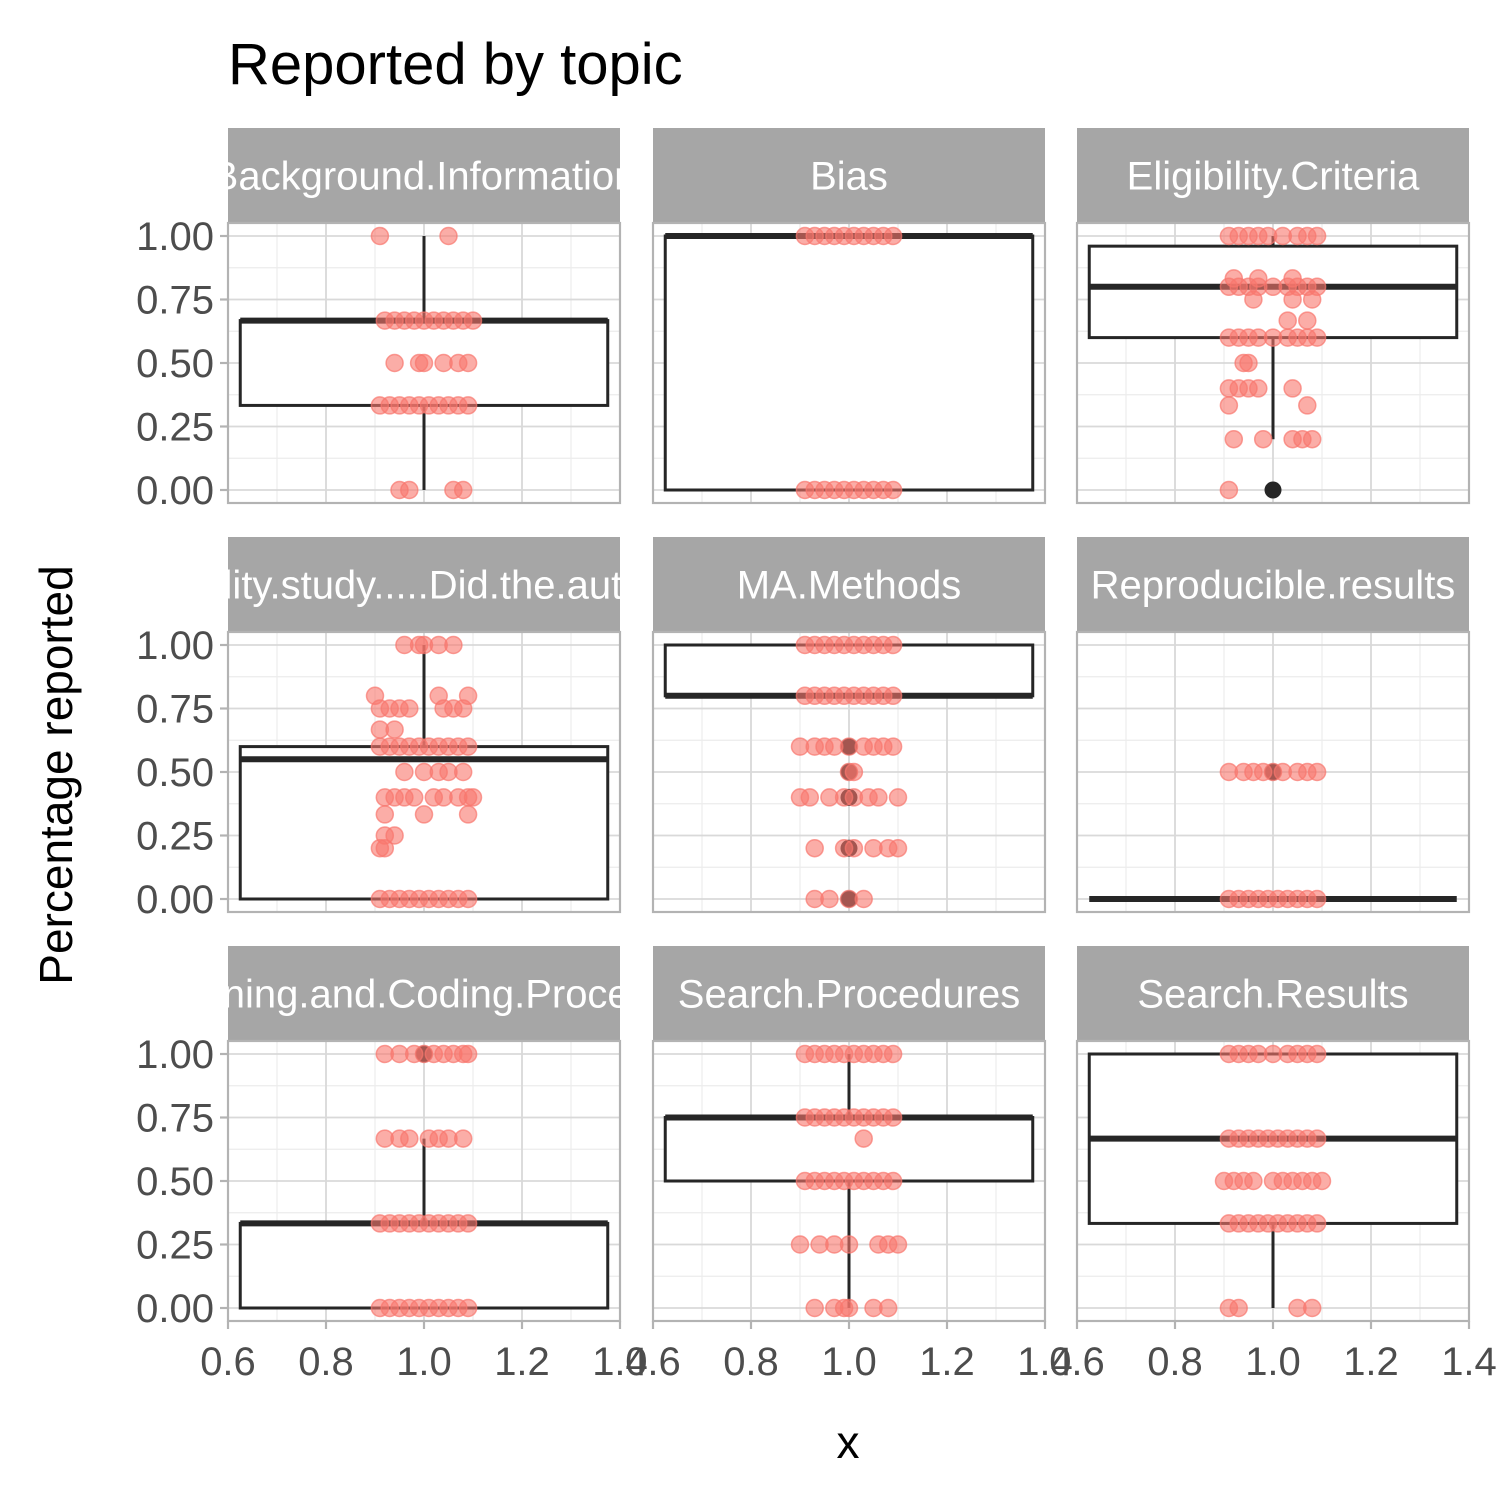  I want to click on y-tick-label: 0.00, so click(175, 491).